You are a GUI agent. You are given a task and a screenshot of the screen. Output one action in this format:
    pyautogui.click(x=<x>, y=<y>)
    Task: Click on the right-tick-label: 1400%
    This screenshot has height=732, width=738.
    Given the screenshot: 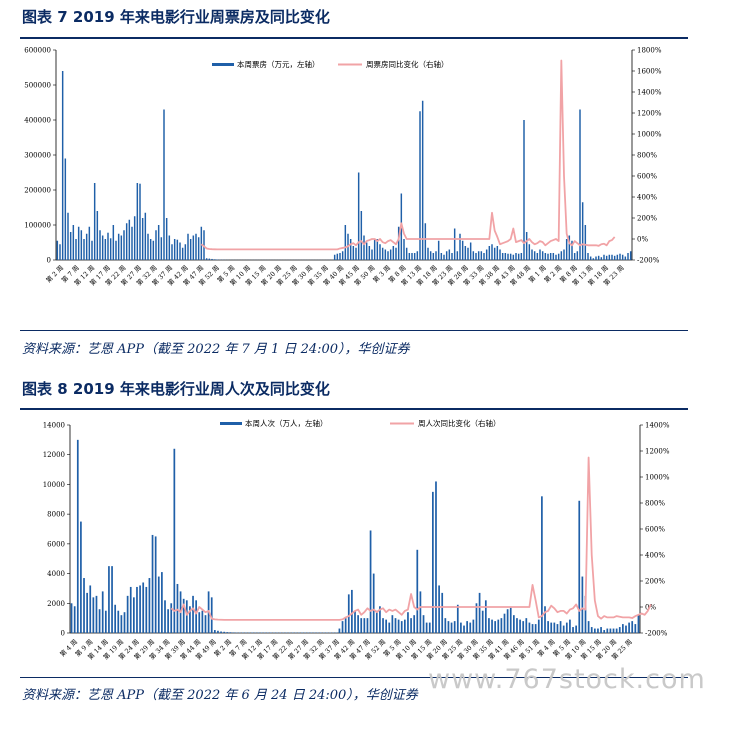 What is the action you would take?
    pyautogui.click(x=649, y=93)
    